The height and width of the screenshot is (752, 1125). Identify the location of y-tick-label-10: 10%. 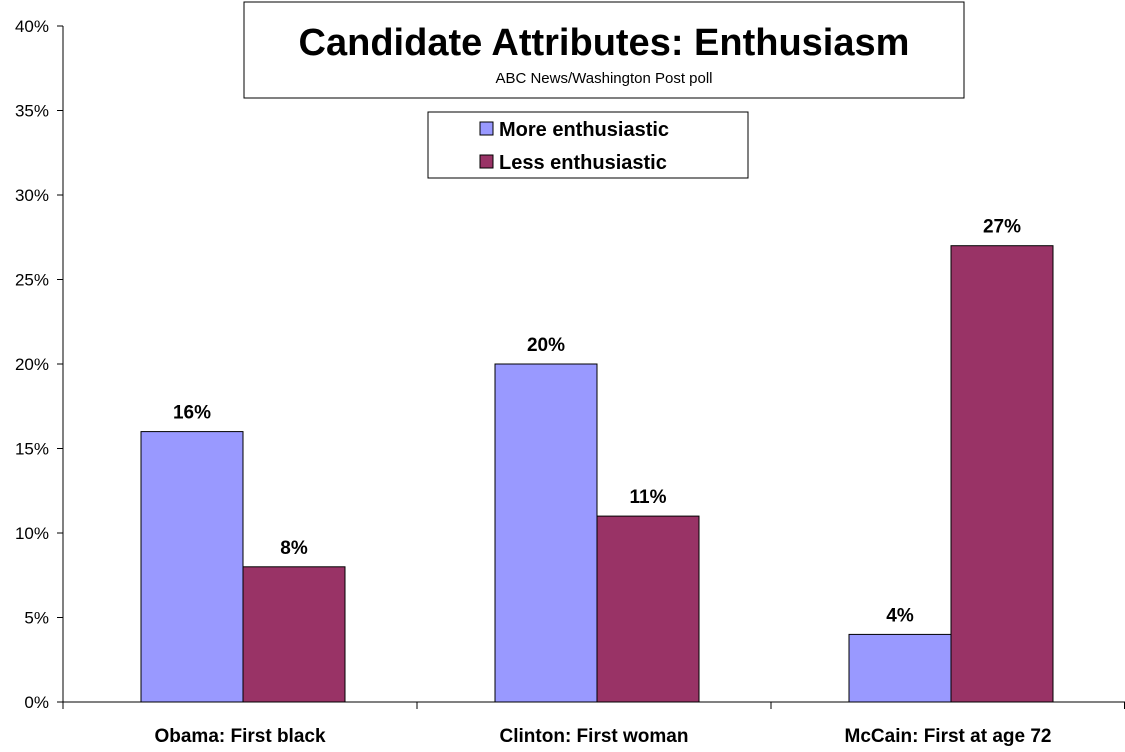
(32, 533).